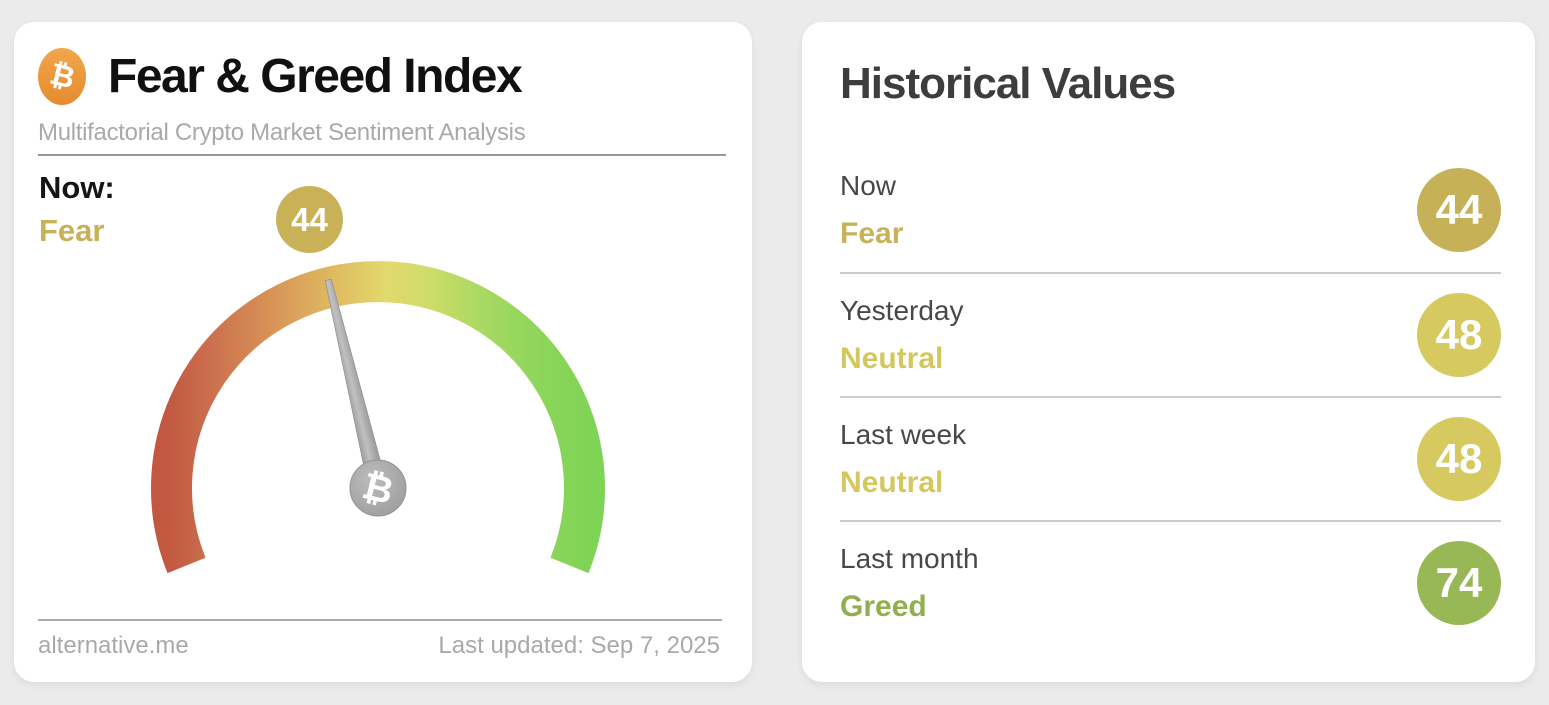  I want to click on row-period-label: Last month, so click(909, 558).